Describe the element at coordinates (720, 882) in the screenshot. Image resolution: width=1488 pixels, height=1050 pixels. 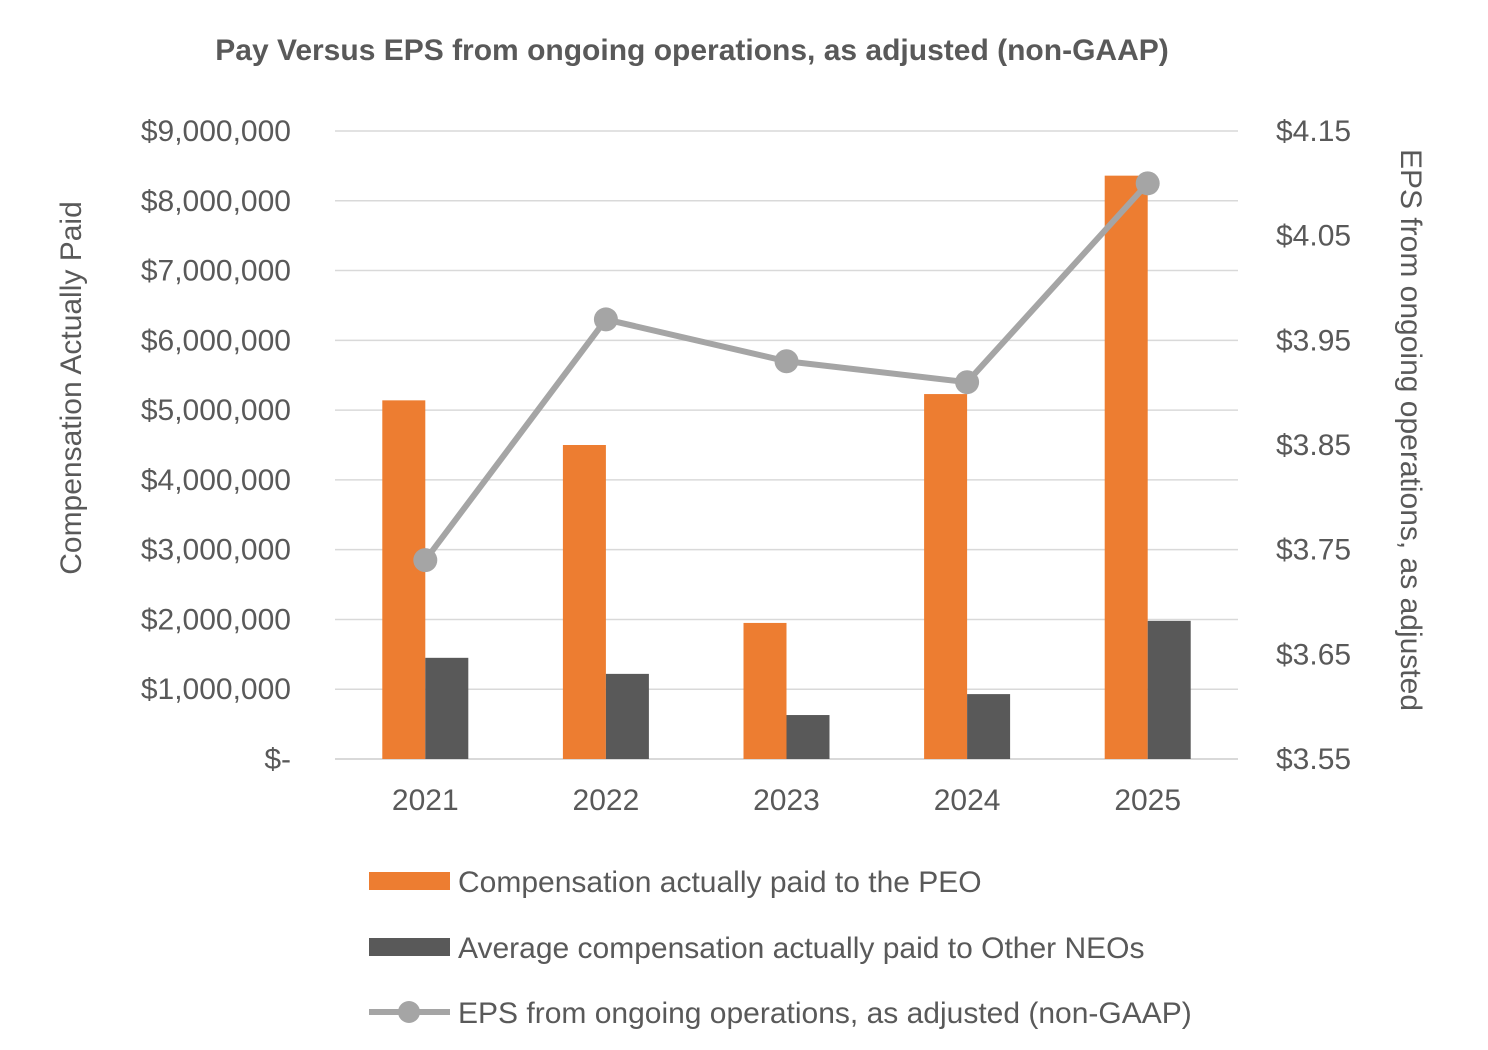
I see `legend-label-peo: Compensation actually paid to the PEO` at that location.